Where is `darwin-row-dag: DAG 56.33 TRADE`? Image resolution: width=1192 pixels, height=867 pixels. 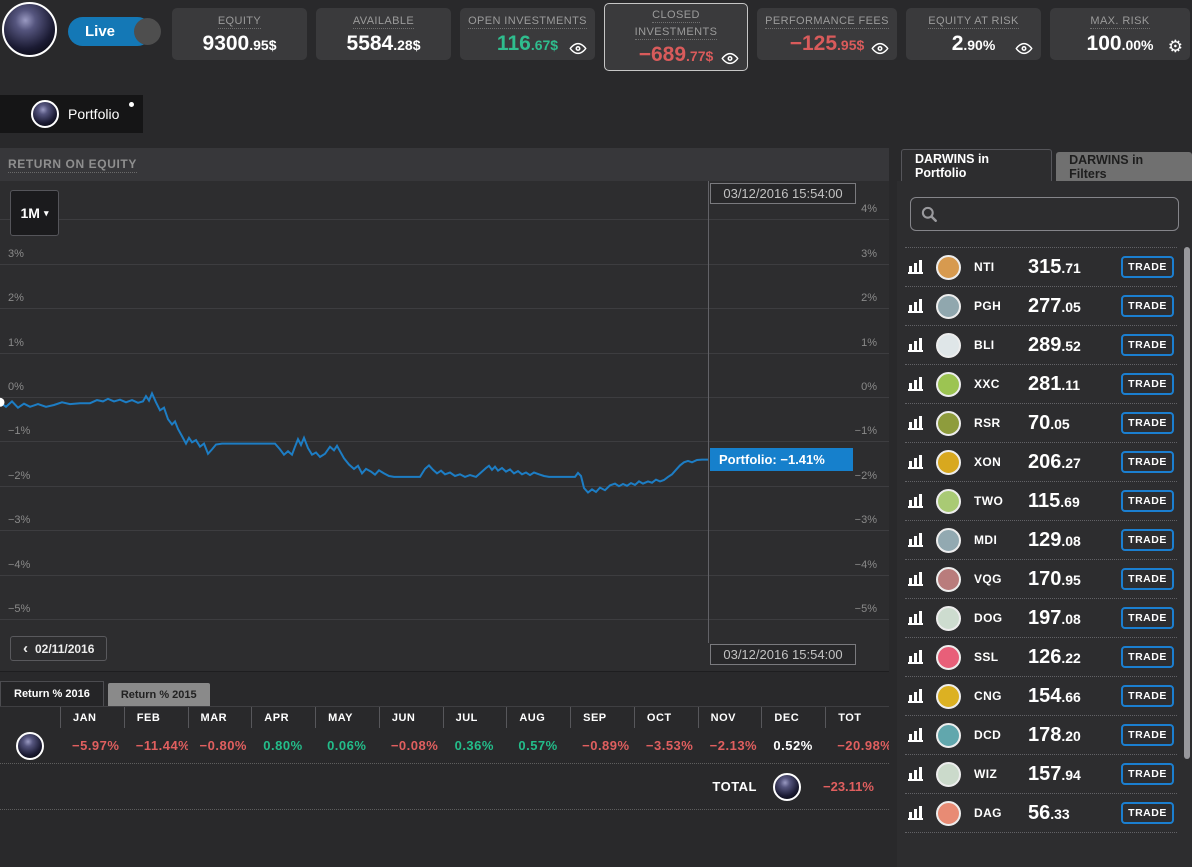 darwin-row-dag: DAG 56.33 TRADE is located at coordinates (1041, 813).